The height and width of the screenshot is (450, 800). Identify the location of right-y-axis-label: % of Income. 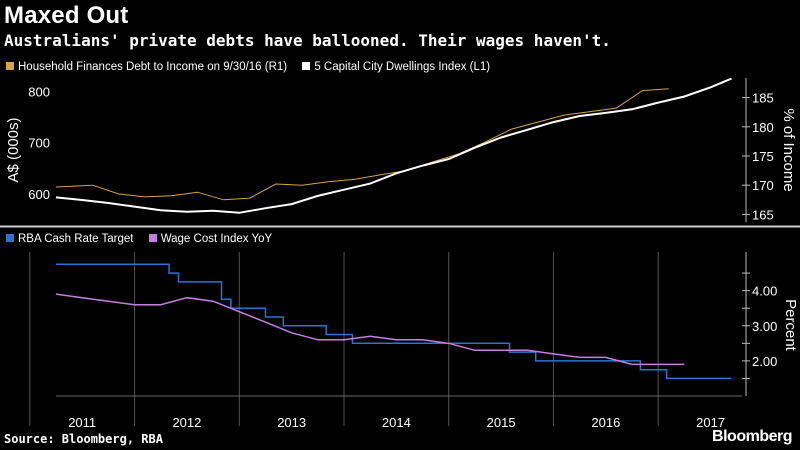
(788, 149).